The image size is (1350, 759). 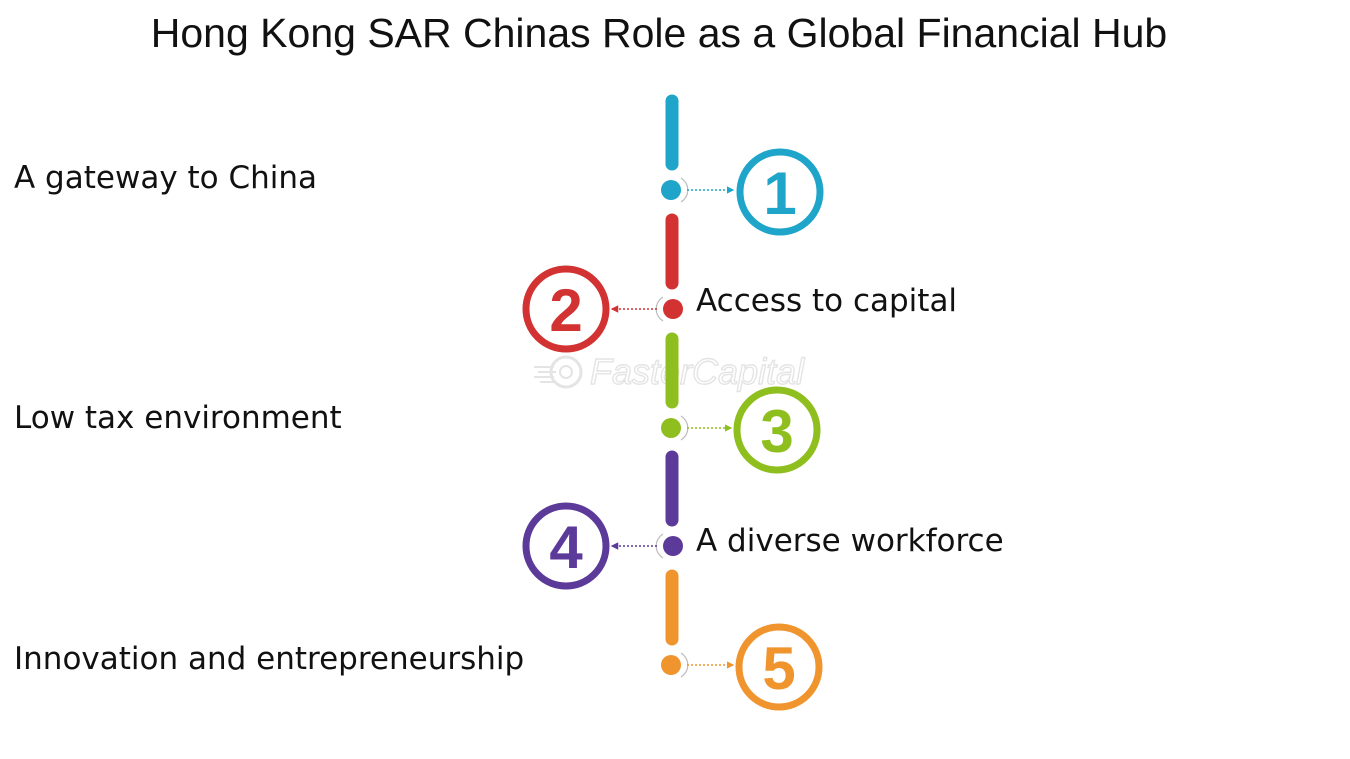 I want to click on watermark-gear-icon, so click(x=558, y=372).